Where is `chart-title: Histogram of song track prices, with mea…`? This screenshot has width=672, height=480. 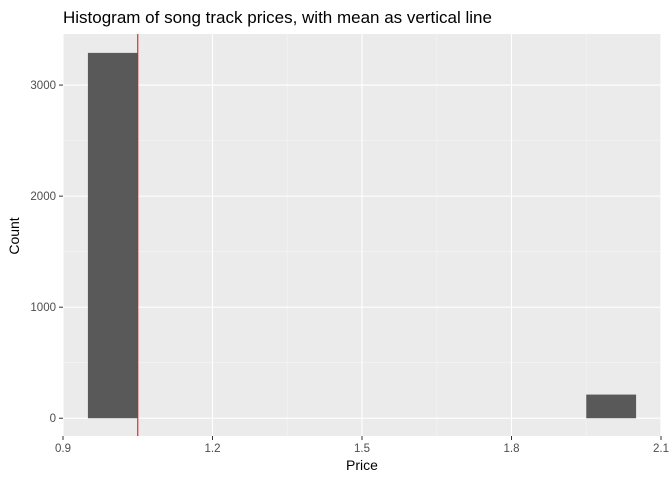 chart-title: Histogram of song track prices, with mea… is located at coordinates (277, 17).